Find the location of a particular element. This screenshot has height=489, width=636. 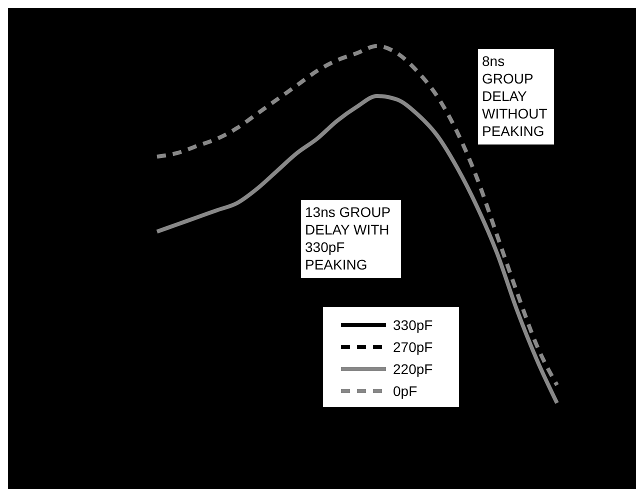

legend-label: 330pF is located at coordinates (413, 325).